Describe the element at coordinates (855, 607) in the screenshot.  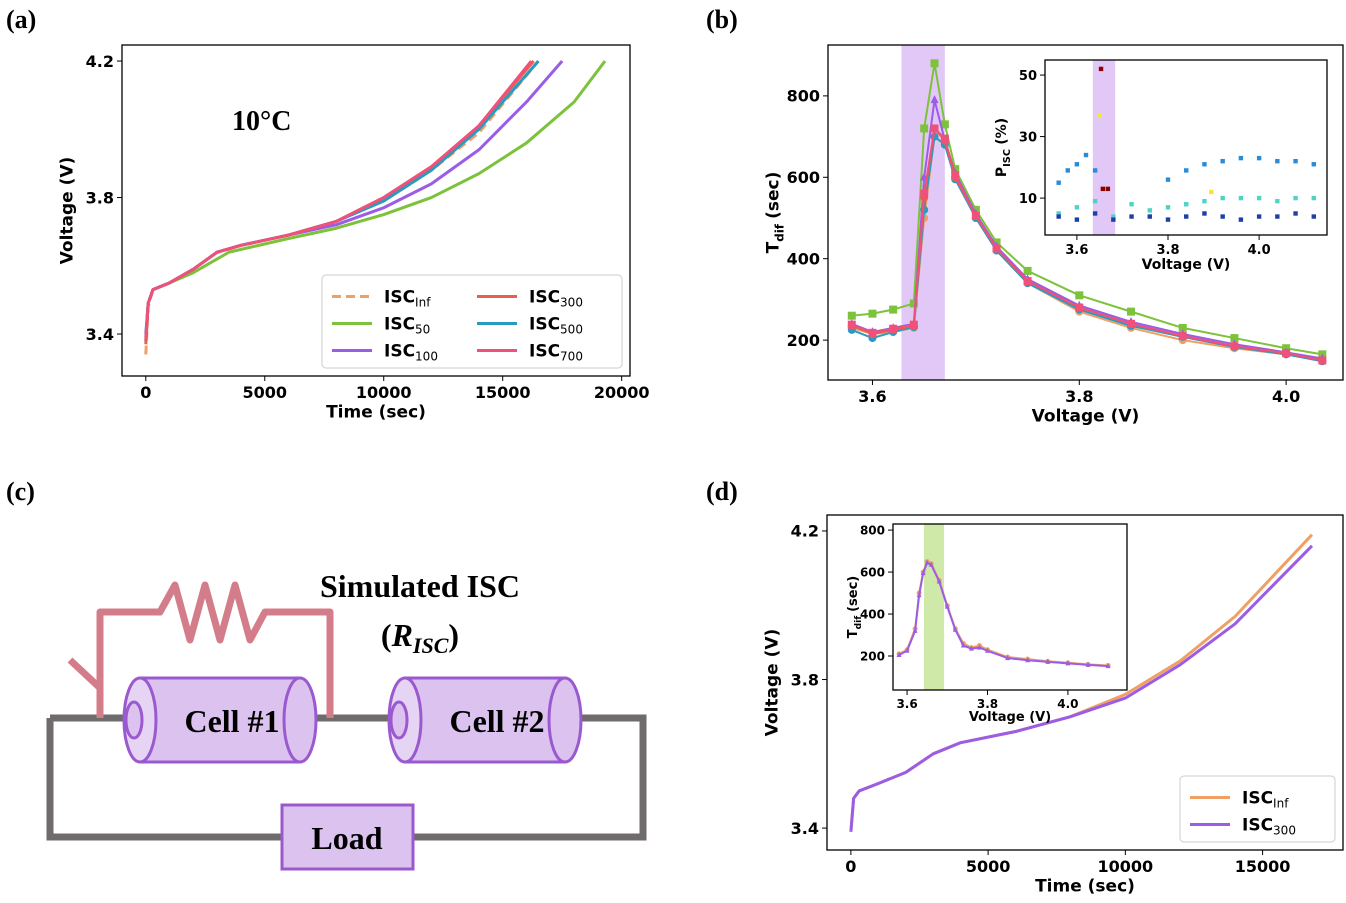
I see `axis-label: Tdif (sec)` at that location.